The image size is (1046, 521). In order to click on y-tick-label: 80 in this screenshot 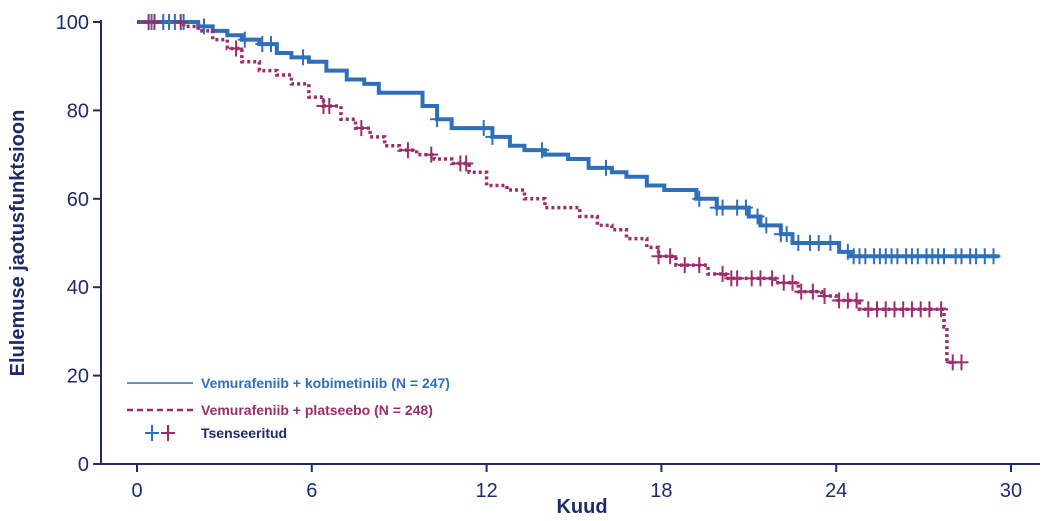, I will do `click(78, 111)`.